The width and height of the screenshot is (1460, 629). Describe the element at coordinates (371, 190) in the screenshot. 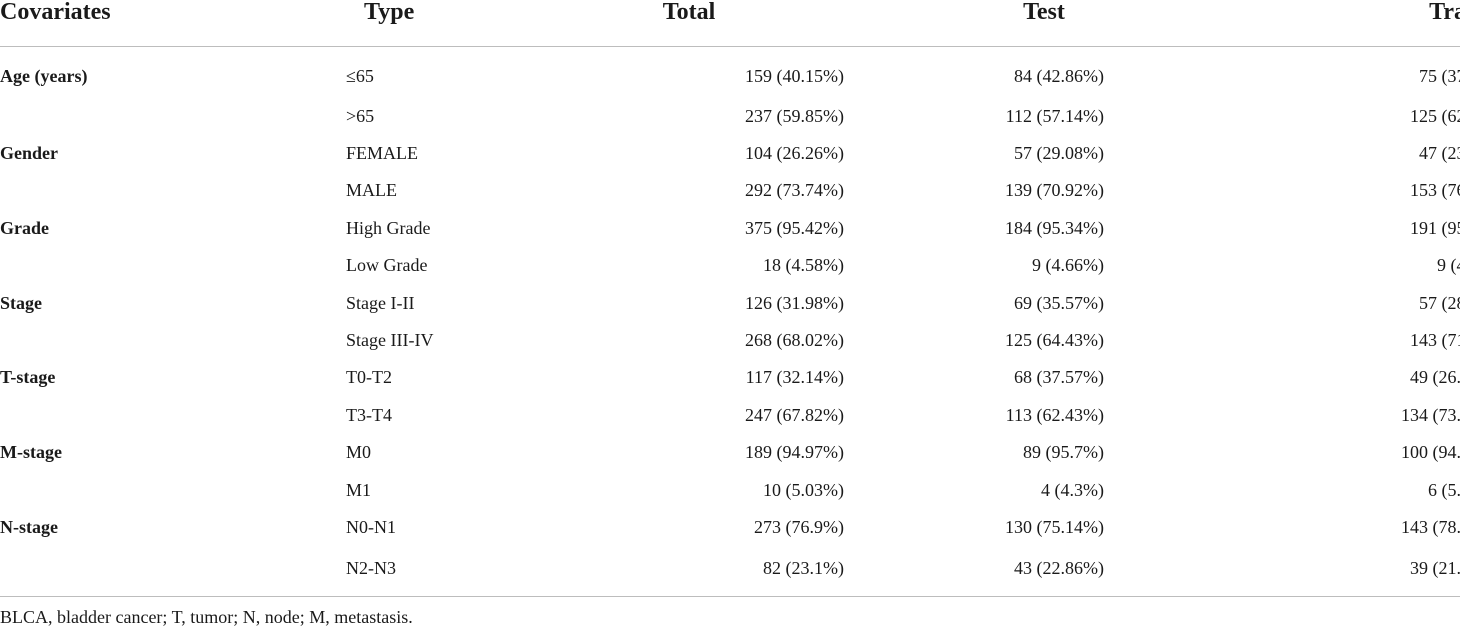

I see `cell-type: MALE` at that location.